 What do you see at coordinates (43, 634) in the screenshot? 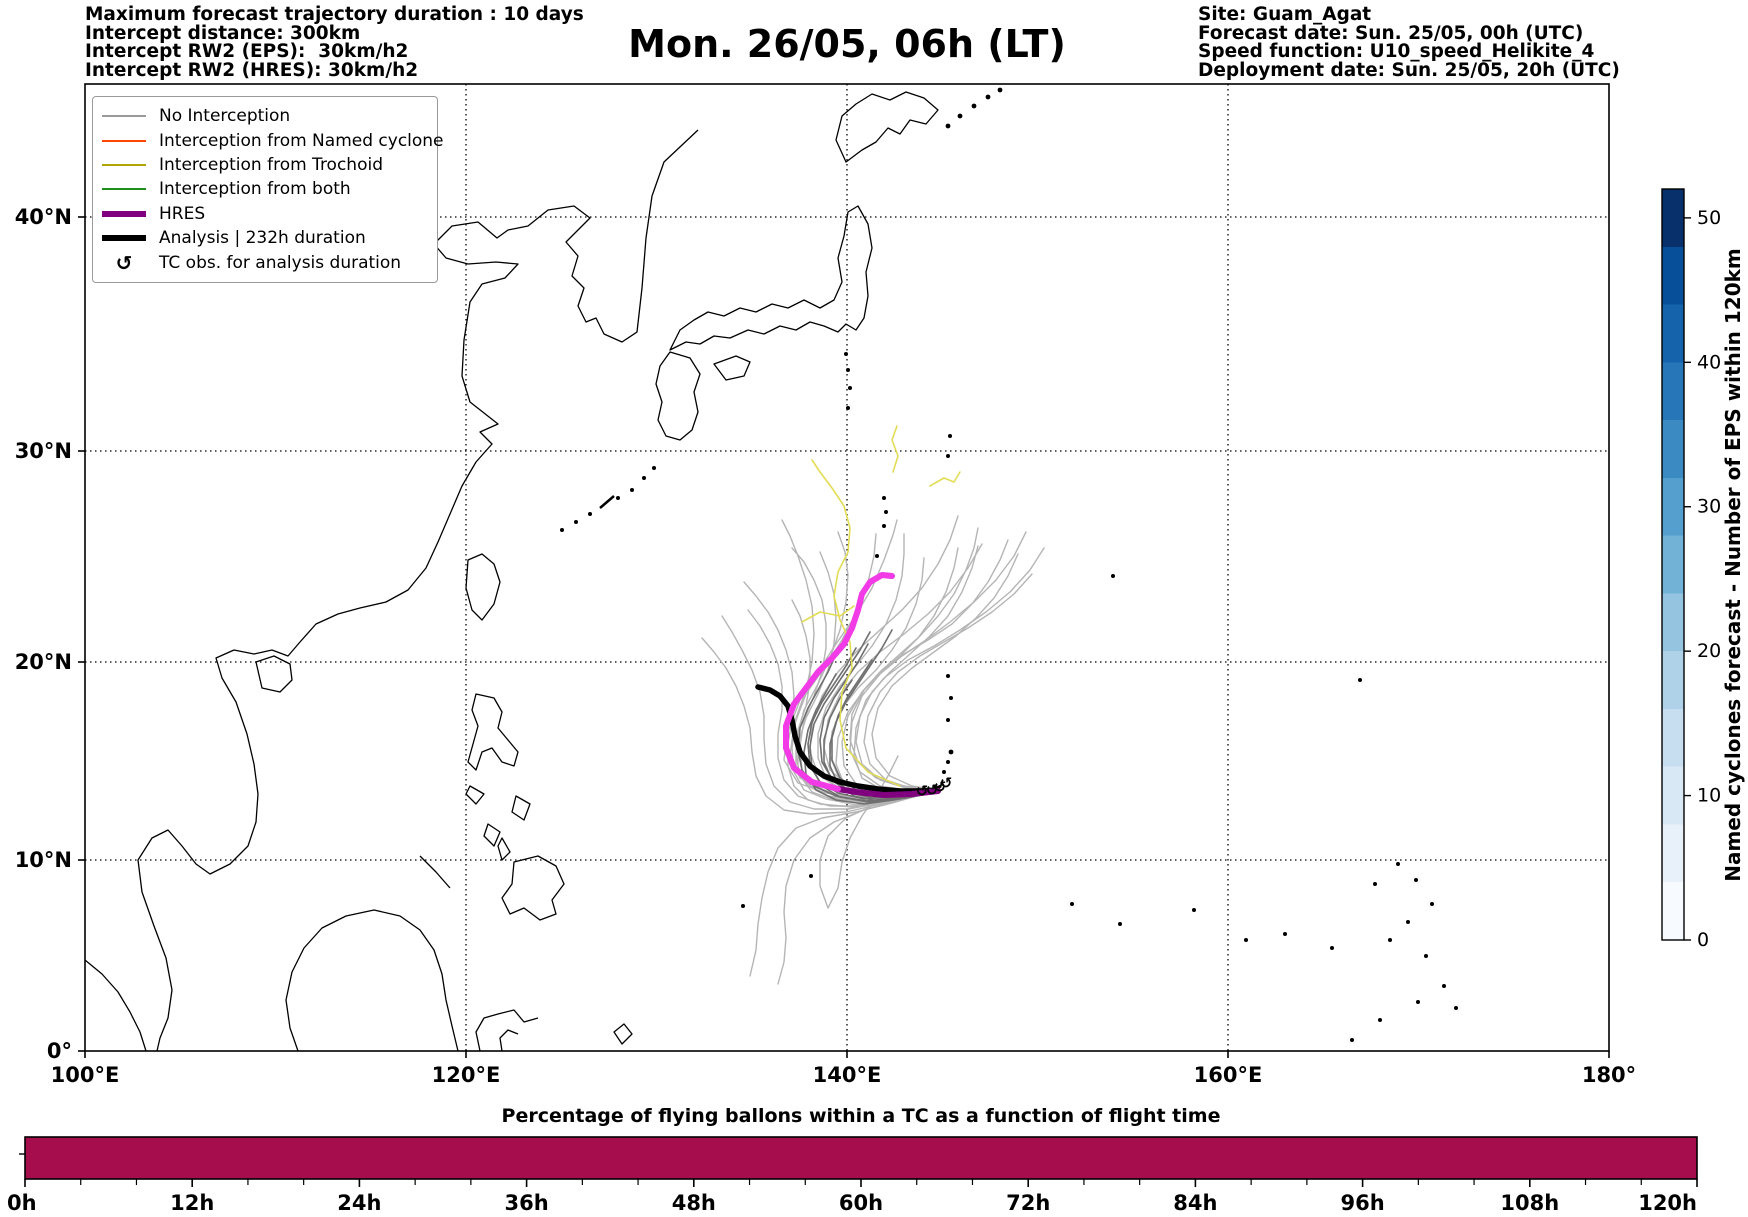
I see `map-y-tick-labels: 40°N 30°N 20°N 10°N 0°` at bounding box center [43, 634].